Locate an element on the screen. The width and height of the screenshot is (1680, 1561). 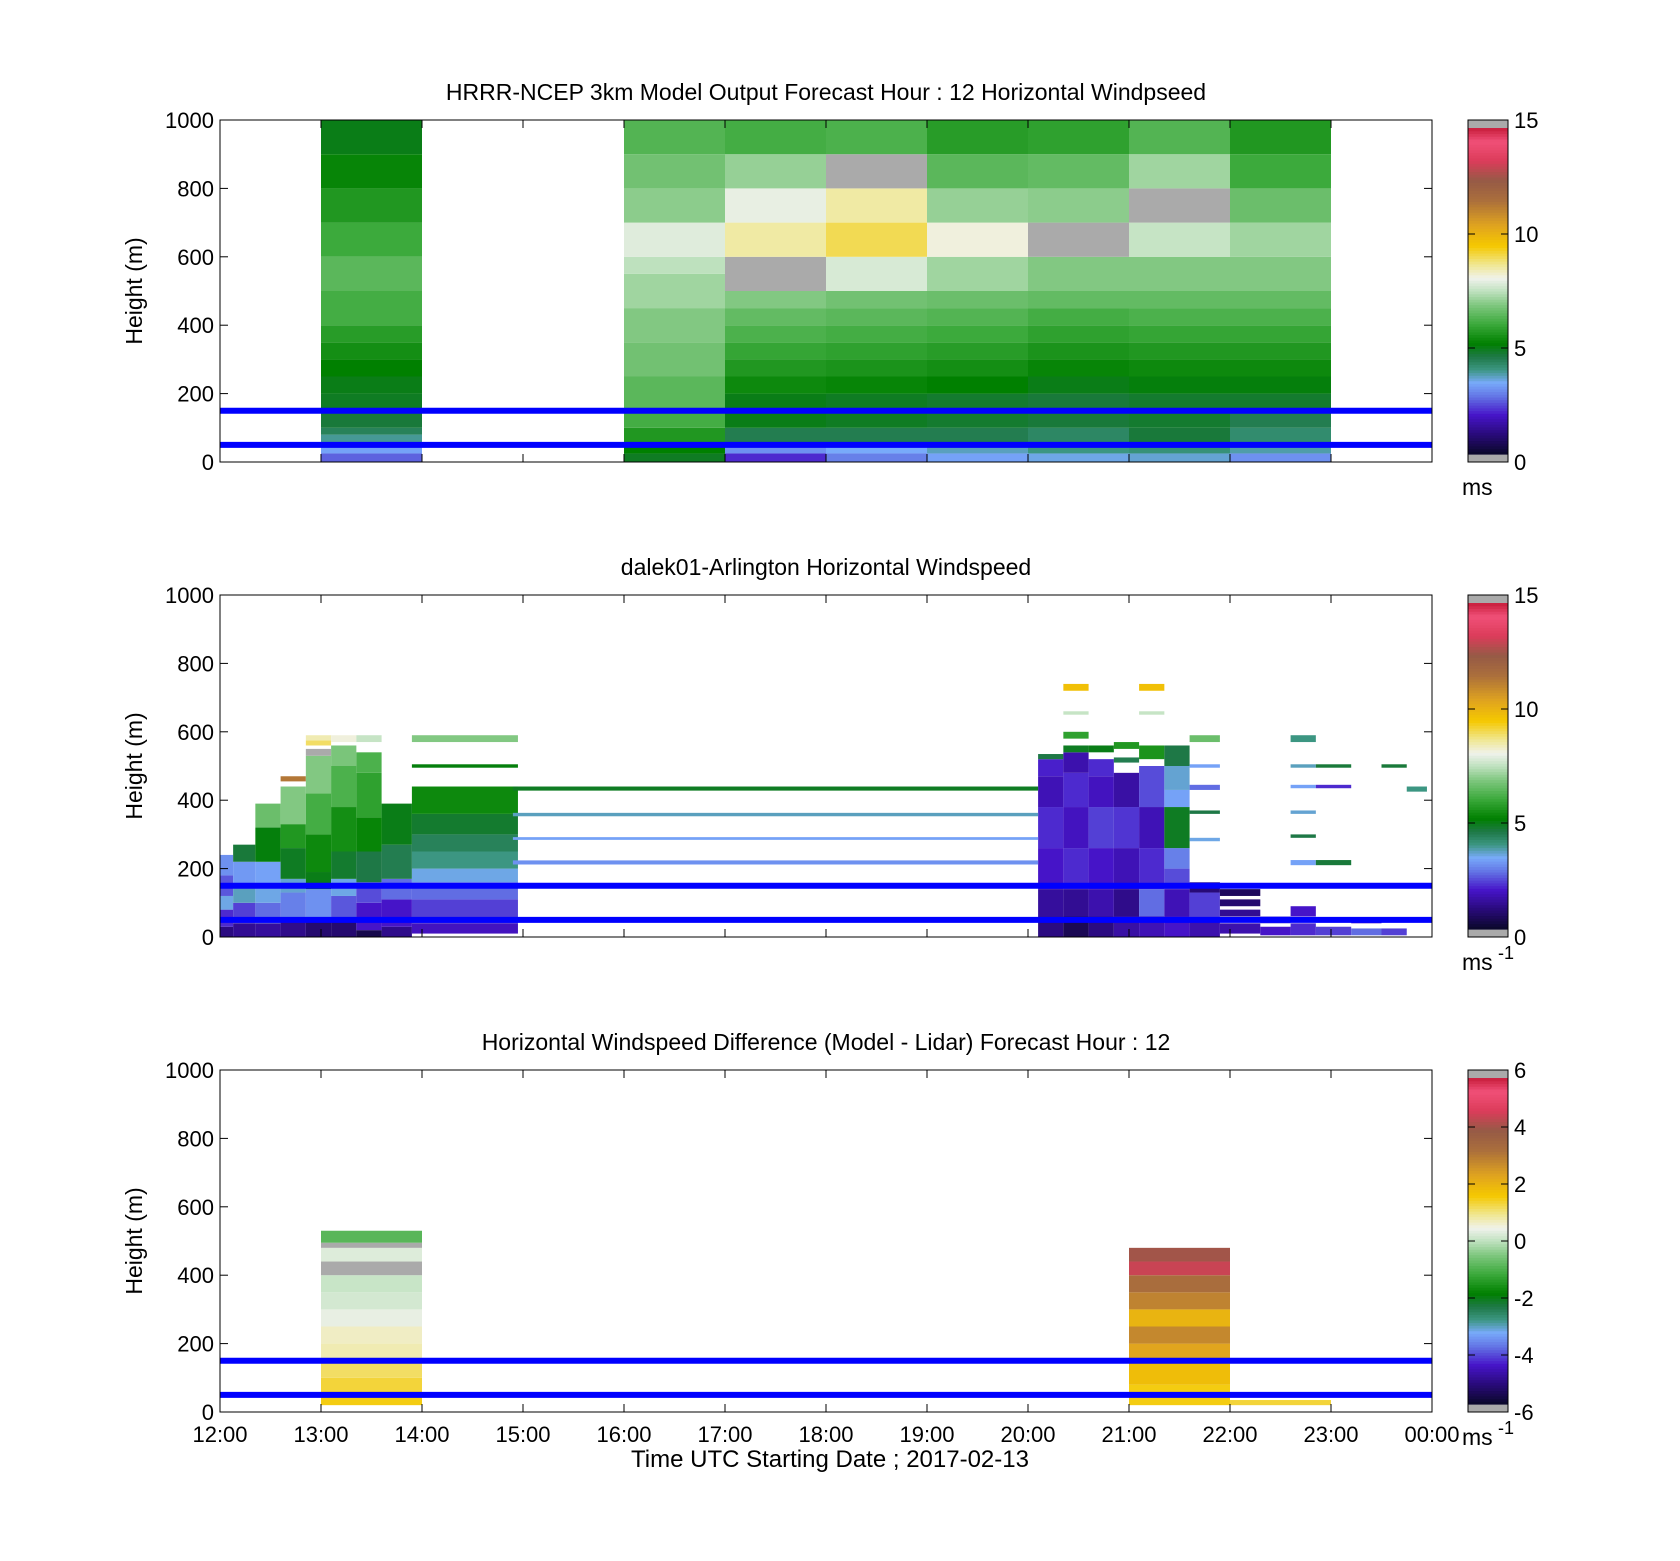
panel-title: dalek01-Arlington Horizontal Windspeed is located at coordinates (826, 567).